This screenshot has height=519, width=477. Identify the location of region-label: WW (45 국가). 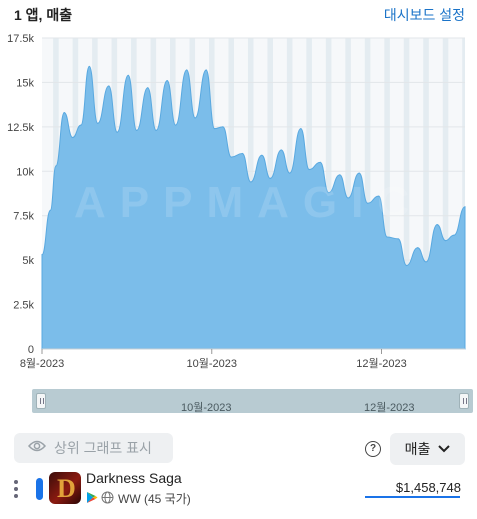
(154, 499).